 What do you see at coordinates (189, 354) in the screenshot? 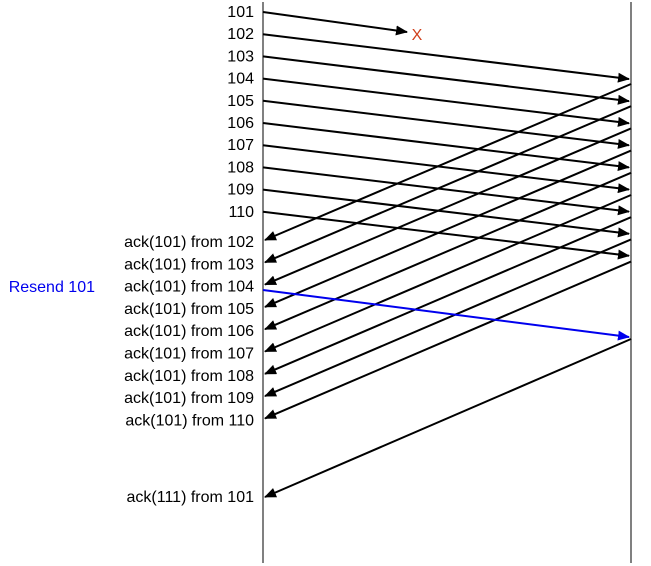
I see `ack-label: ack(101) from 107` at bounding box center [189, 354].